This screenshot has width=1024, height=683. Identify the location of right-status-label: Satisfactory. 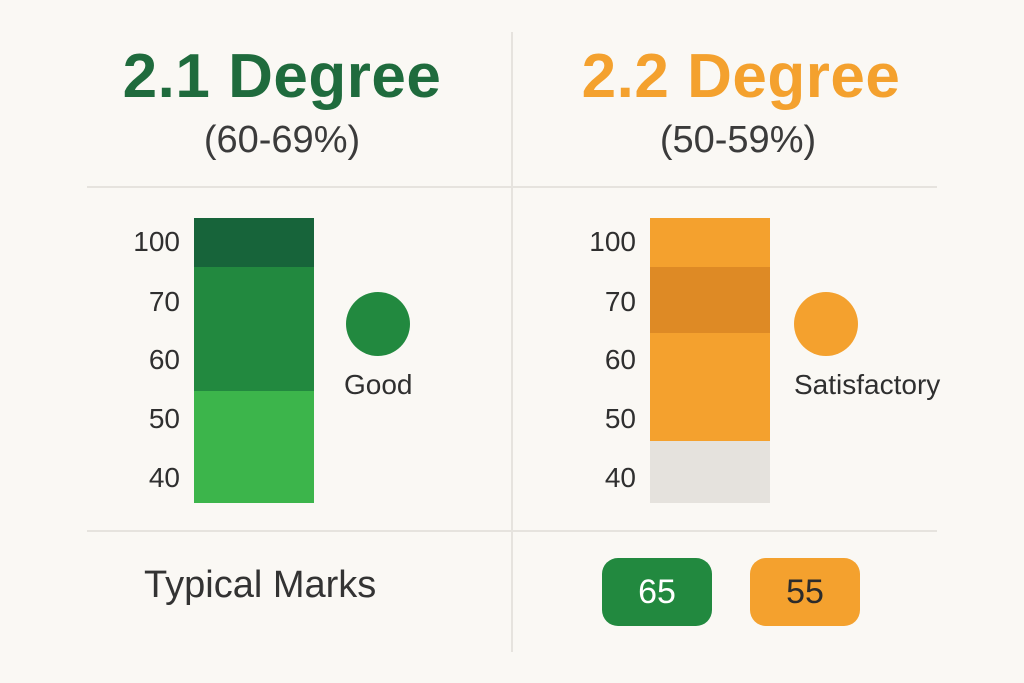
(867, 384).